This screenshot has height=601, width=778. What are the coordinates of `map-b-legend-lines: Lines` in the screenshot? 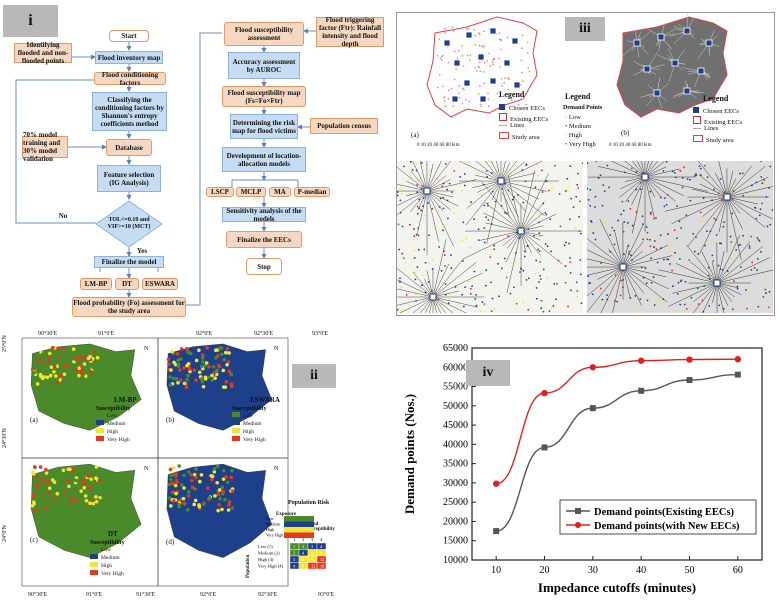 It's located at (705, 129).